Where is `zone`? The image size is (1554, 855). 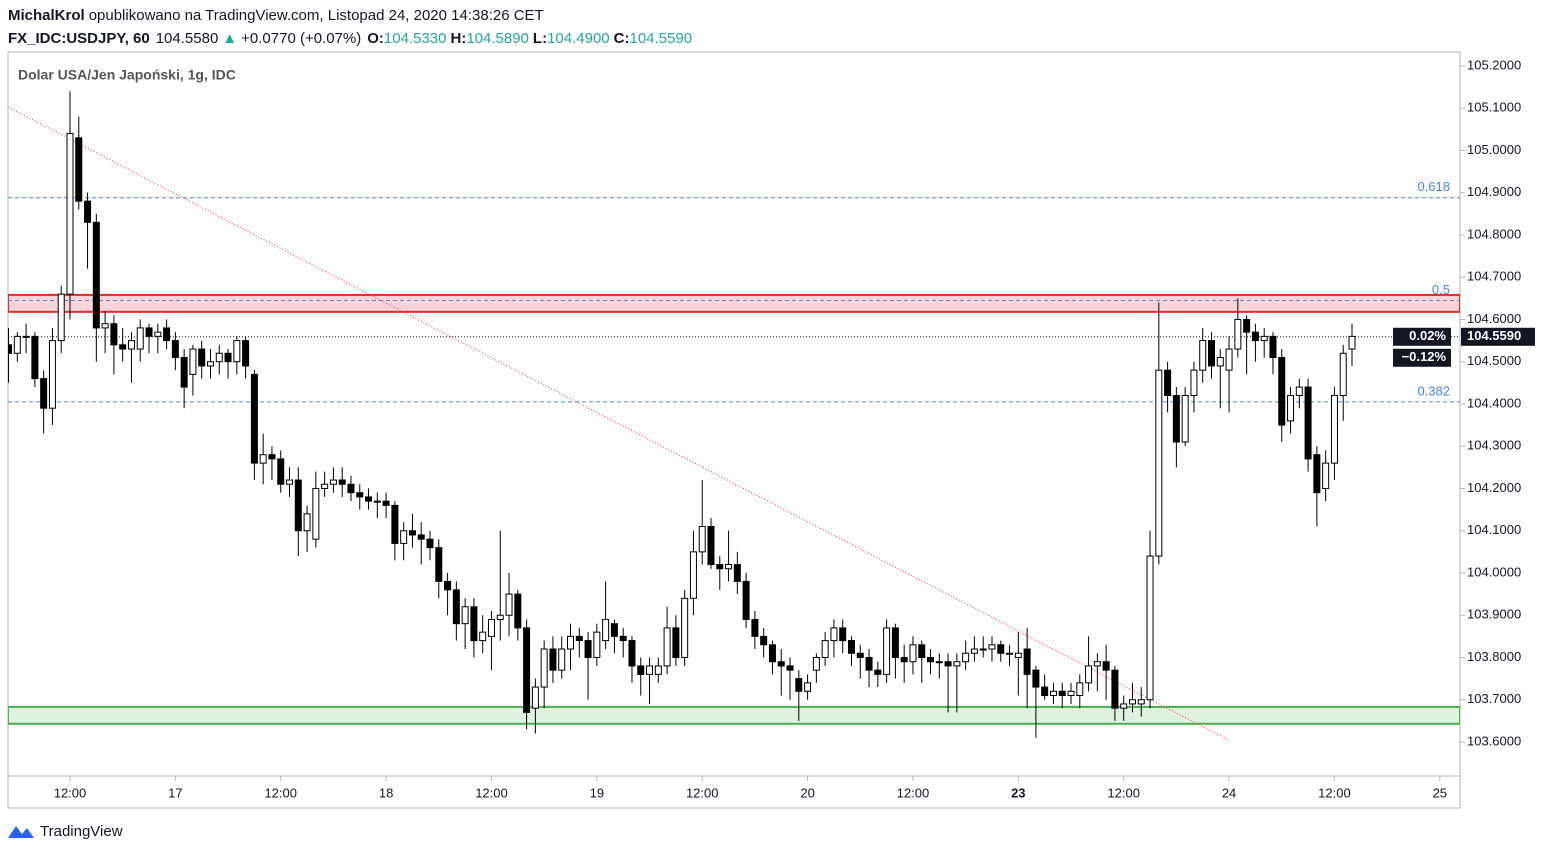
zone is located at coordinates (734, 303).